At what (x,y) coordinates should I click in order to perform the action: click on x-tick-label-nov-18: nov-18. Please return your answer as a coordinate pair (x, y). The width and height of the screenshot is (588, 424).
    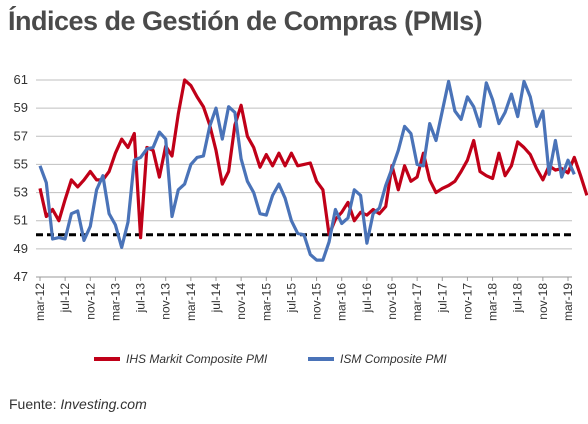
    Looking at the image, I should click on (543, 301).